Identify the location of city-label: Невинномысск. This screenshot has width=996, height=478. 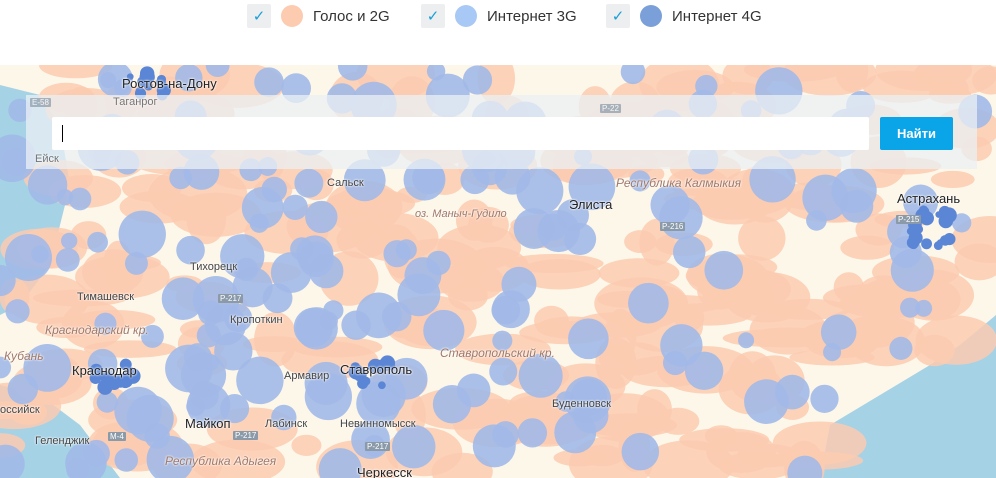
(378, 424).